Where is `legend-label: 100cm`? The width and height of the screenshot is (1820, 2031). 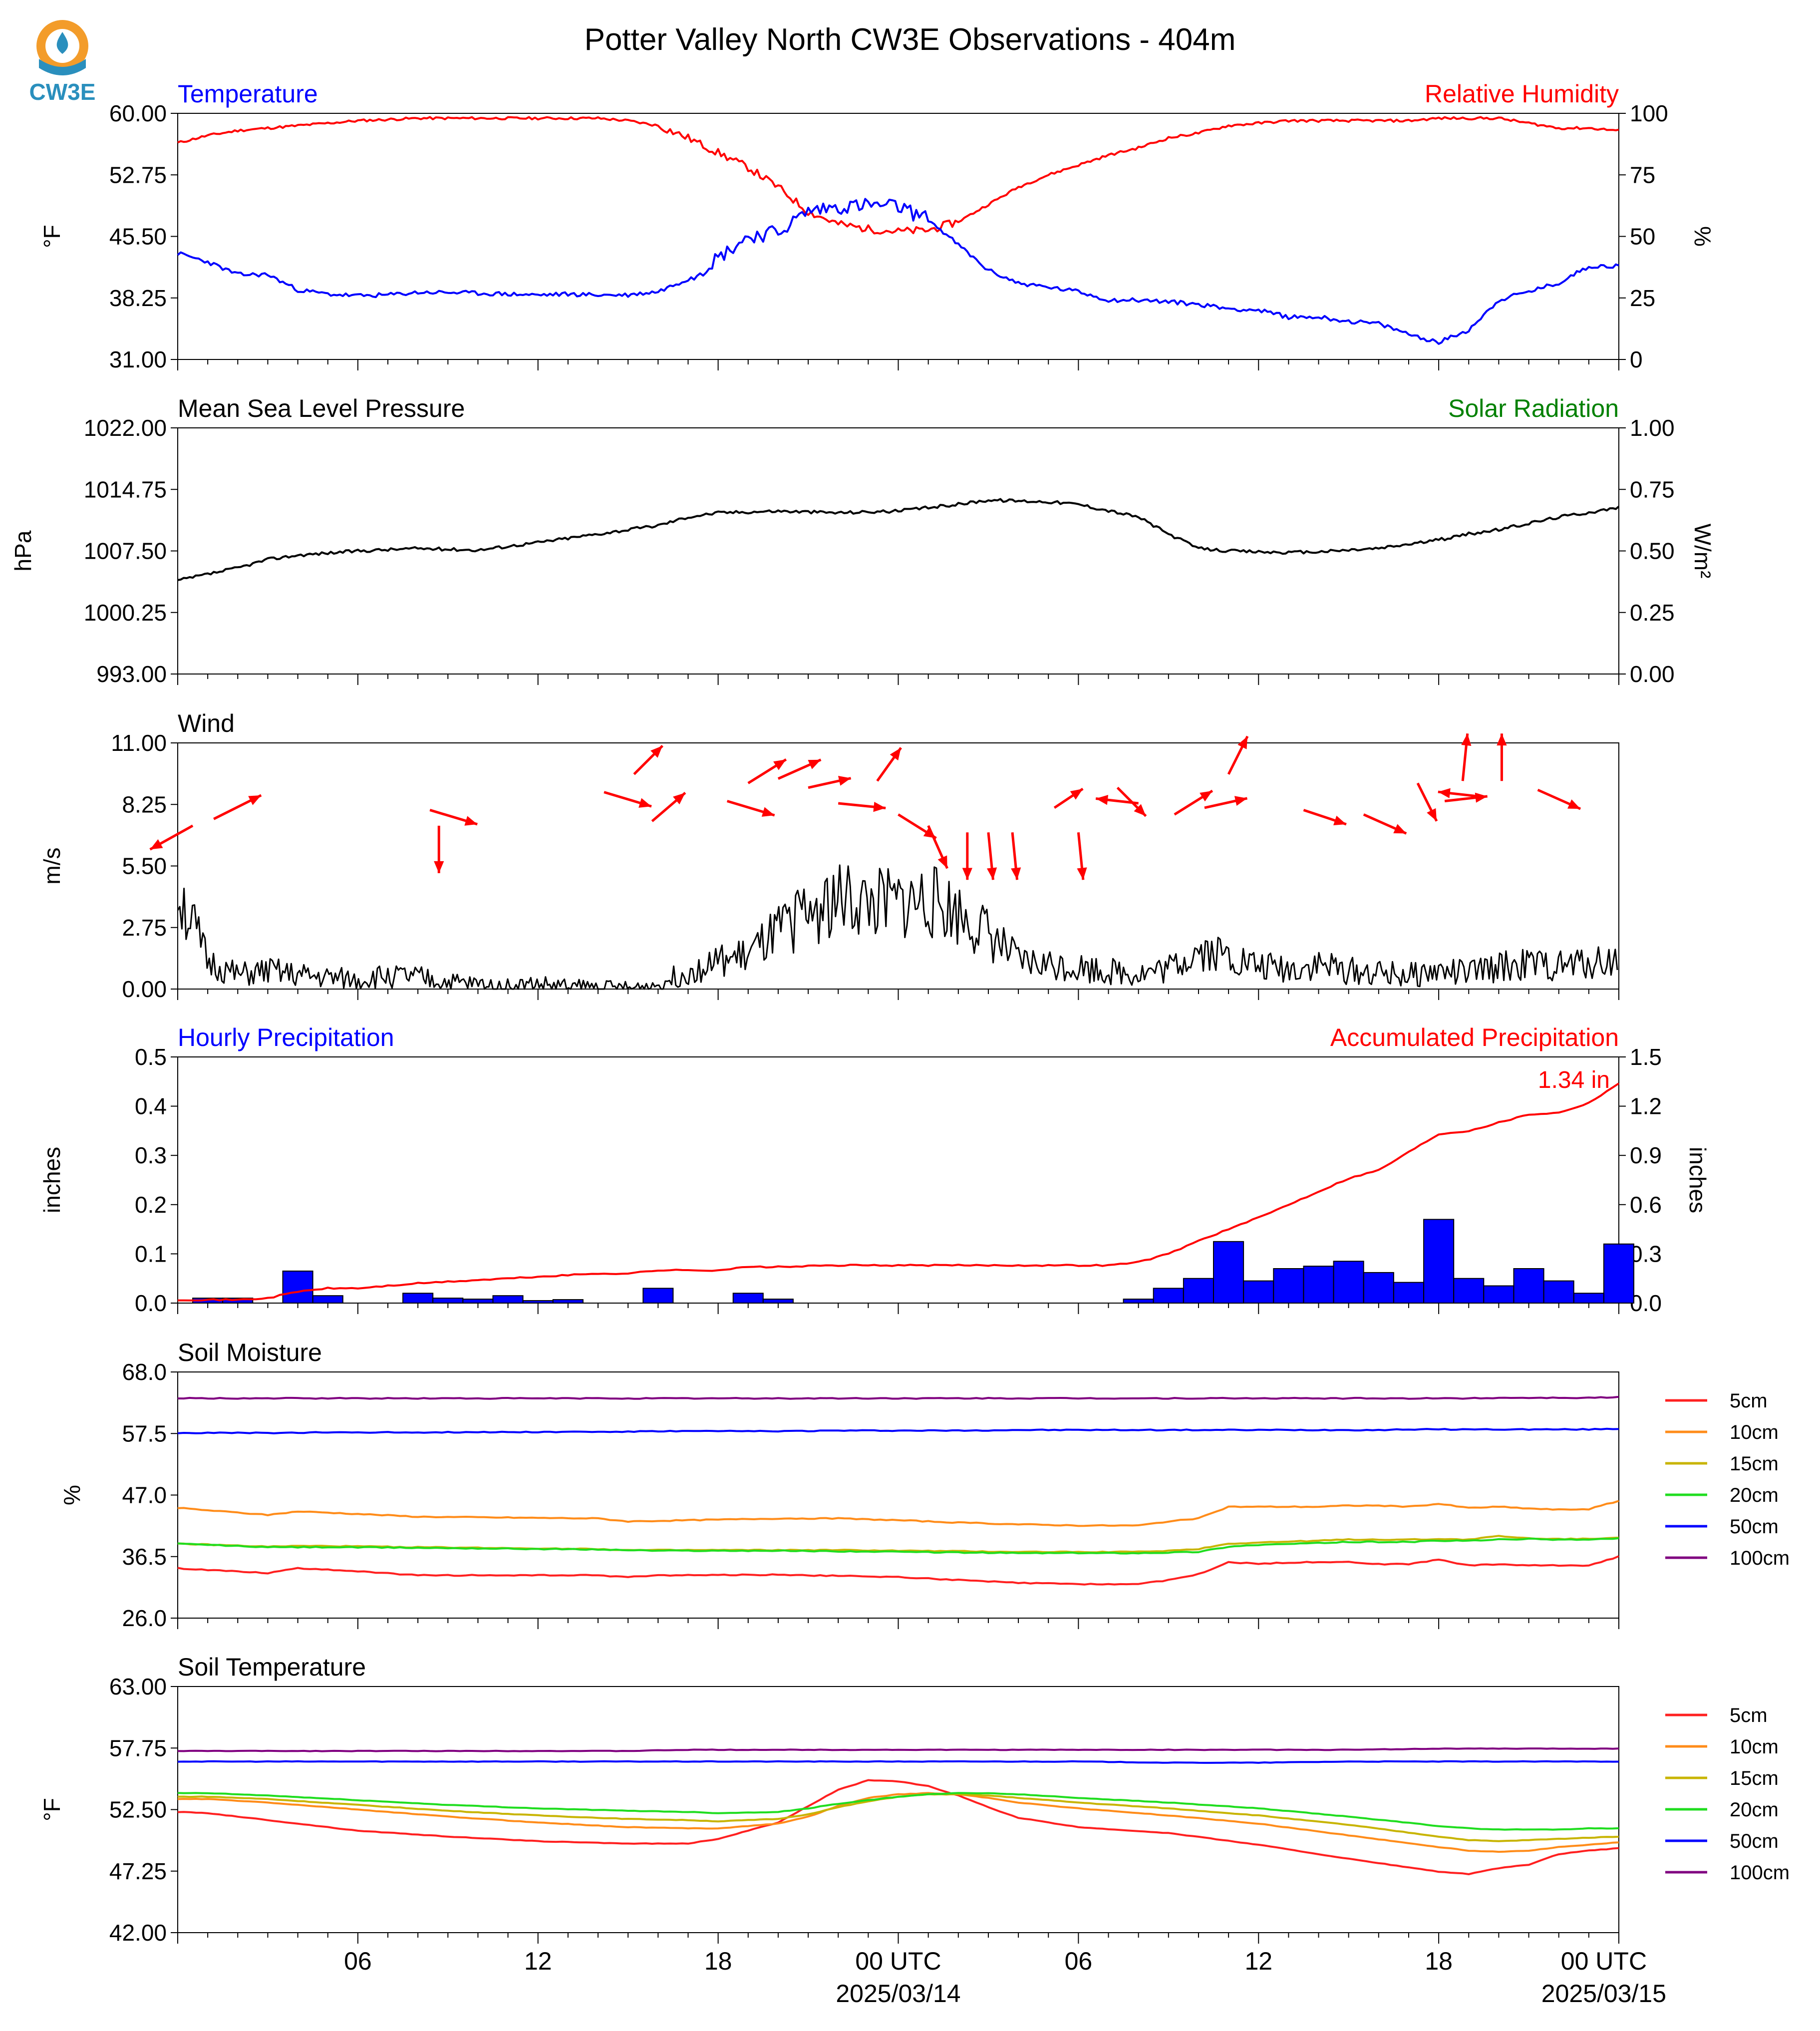
legend-label: 100cm is located at coordinates (1760, 1873).